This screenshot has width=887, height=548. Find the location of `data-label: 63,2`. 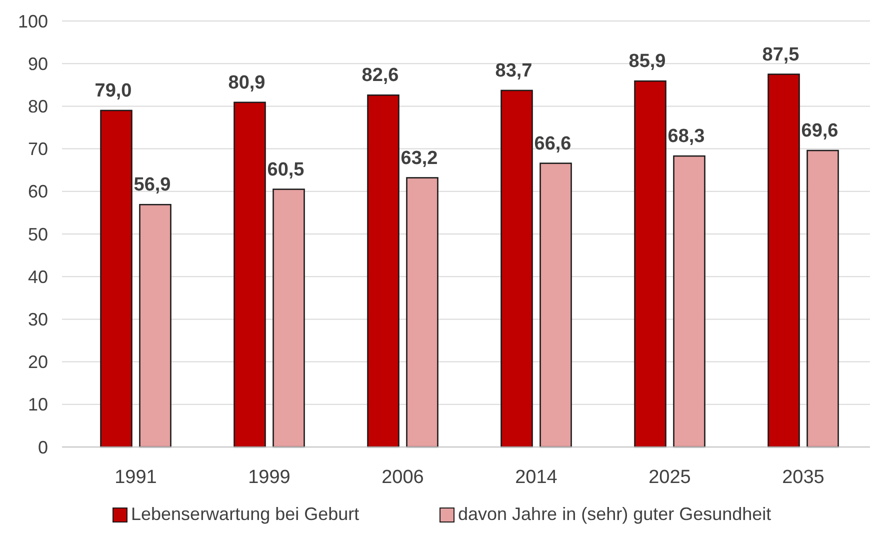

data-label: 63,2 is located at coordinates (419, 158).